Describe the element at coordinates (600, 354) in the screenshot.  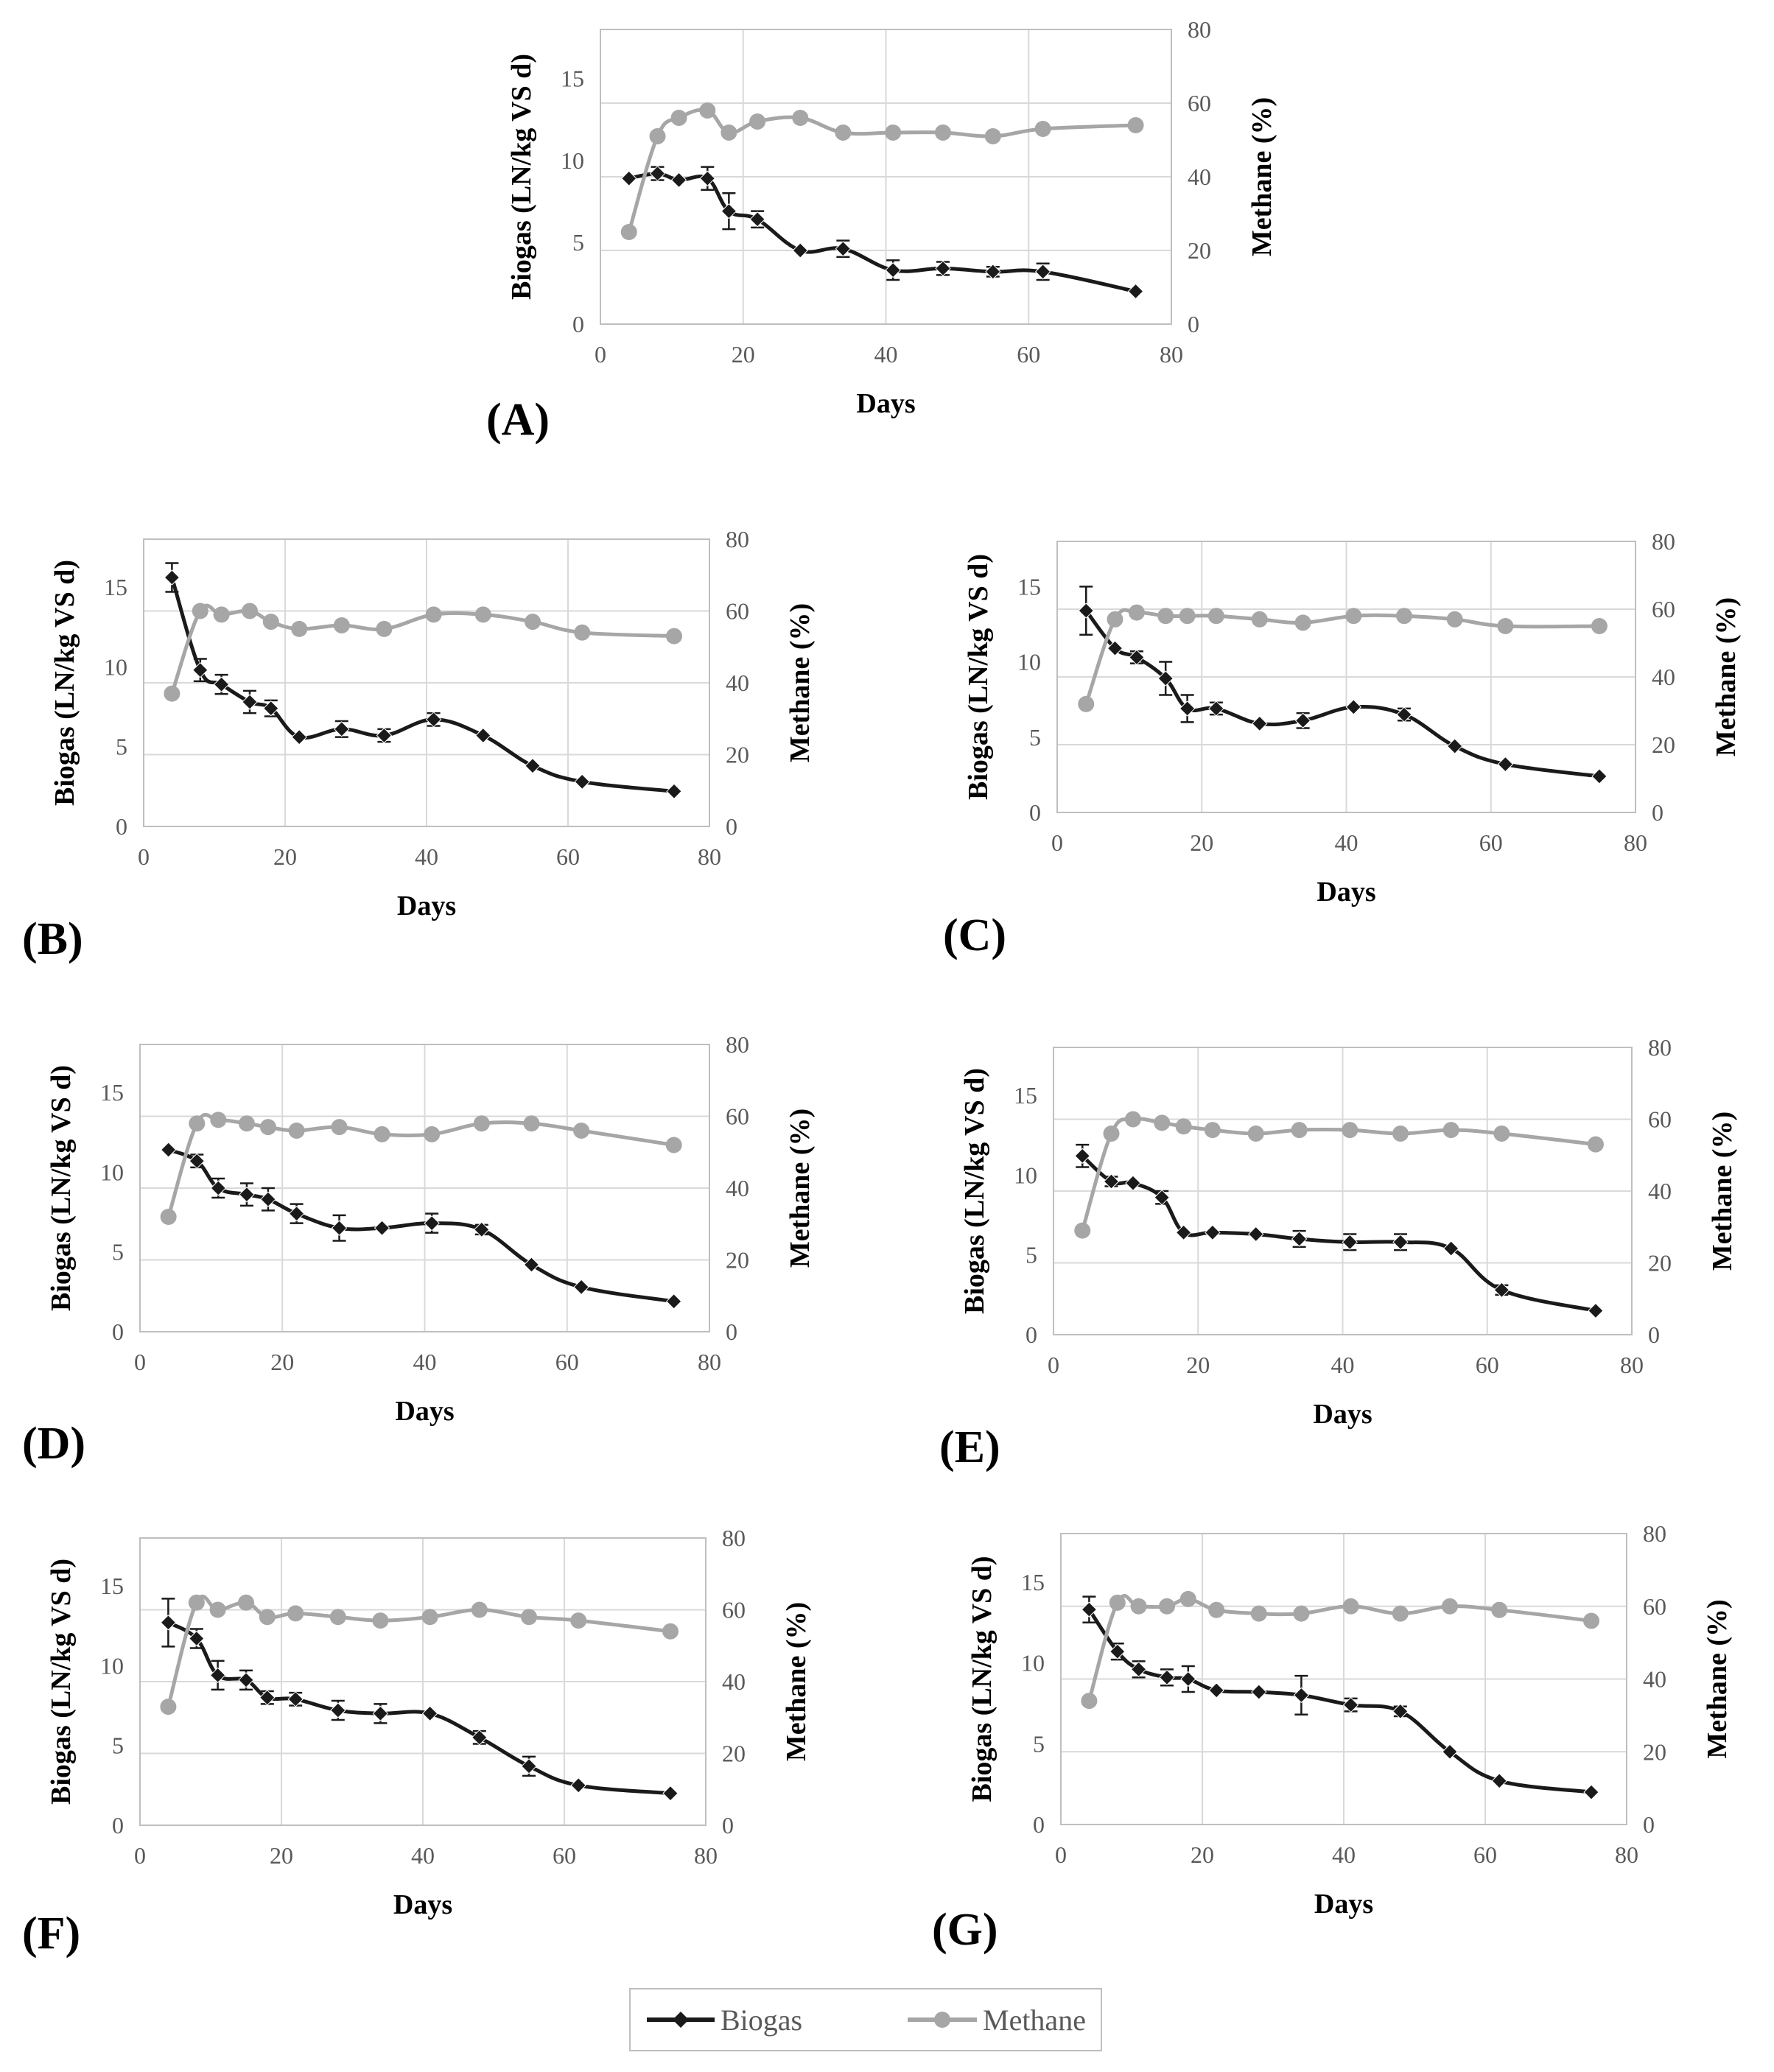
I see `x-tick-label: 0` at that location.